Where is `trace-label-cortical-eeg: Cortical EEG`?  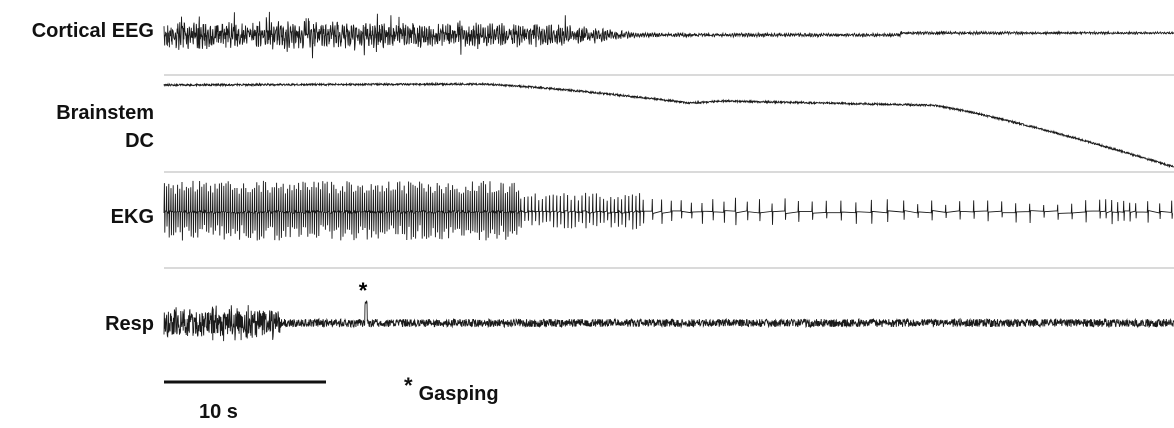 trace-label-cortical-eeg: Cortical EEG is located at coordinates (92, 31).